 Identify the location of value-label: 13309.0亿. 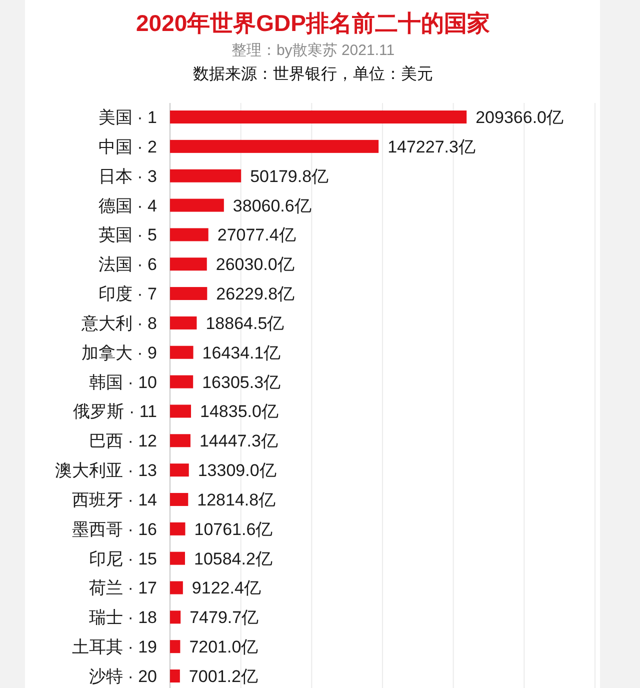
(237, 470).